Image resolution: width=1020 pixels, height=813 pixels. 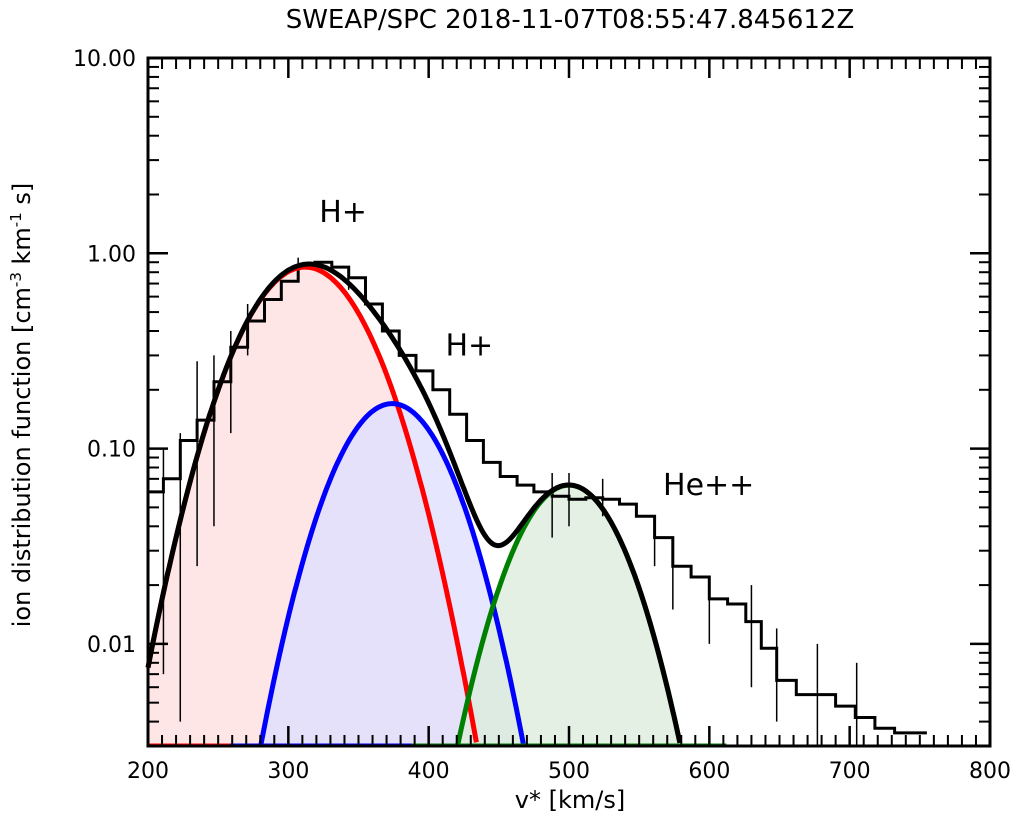 I want to click on y-axis-title: ion distribution function [cm-3 km-1 s], so click(x=21, y=405).